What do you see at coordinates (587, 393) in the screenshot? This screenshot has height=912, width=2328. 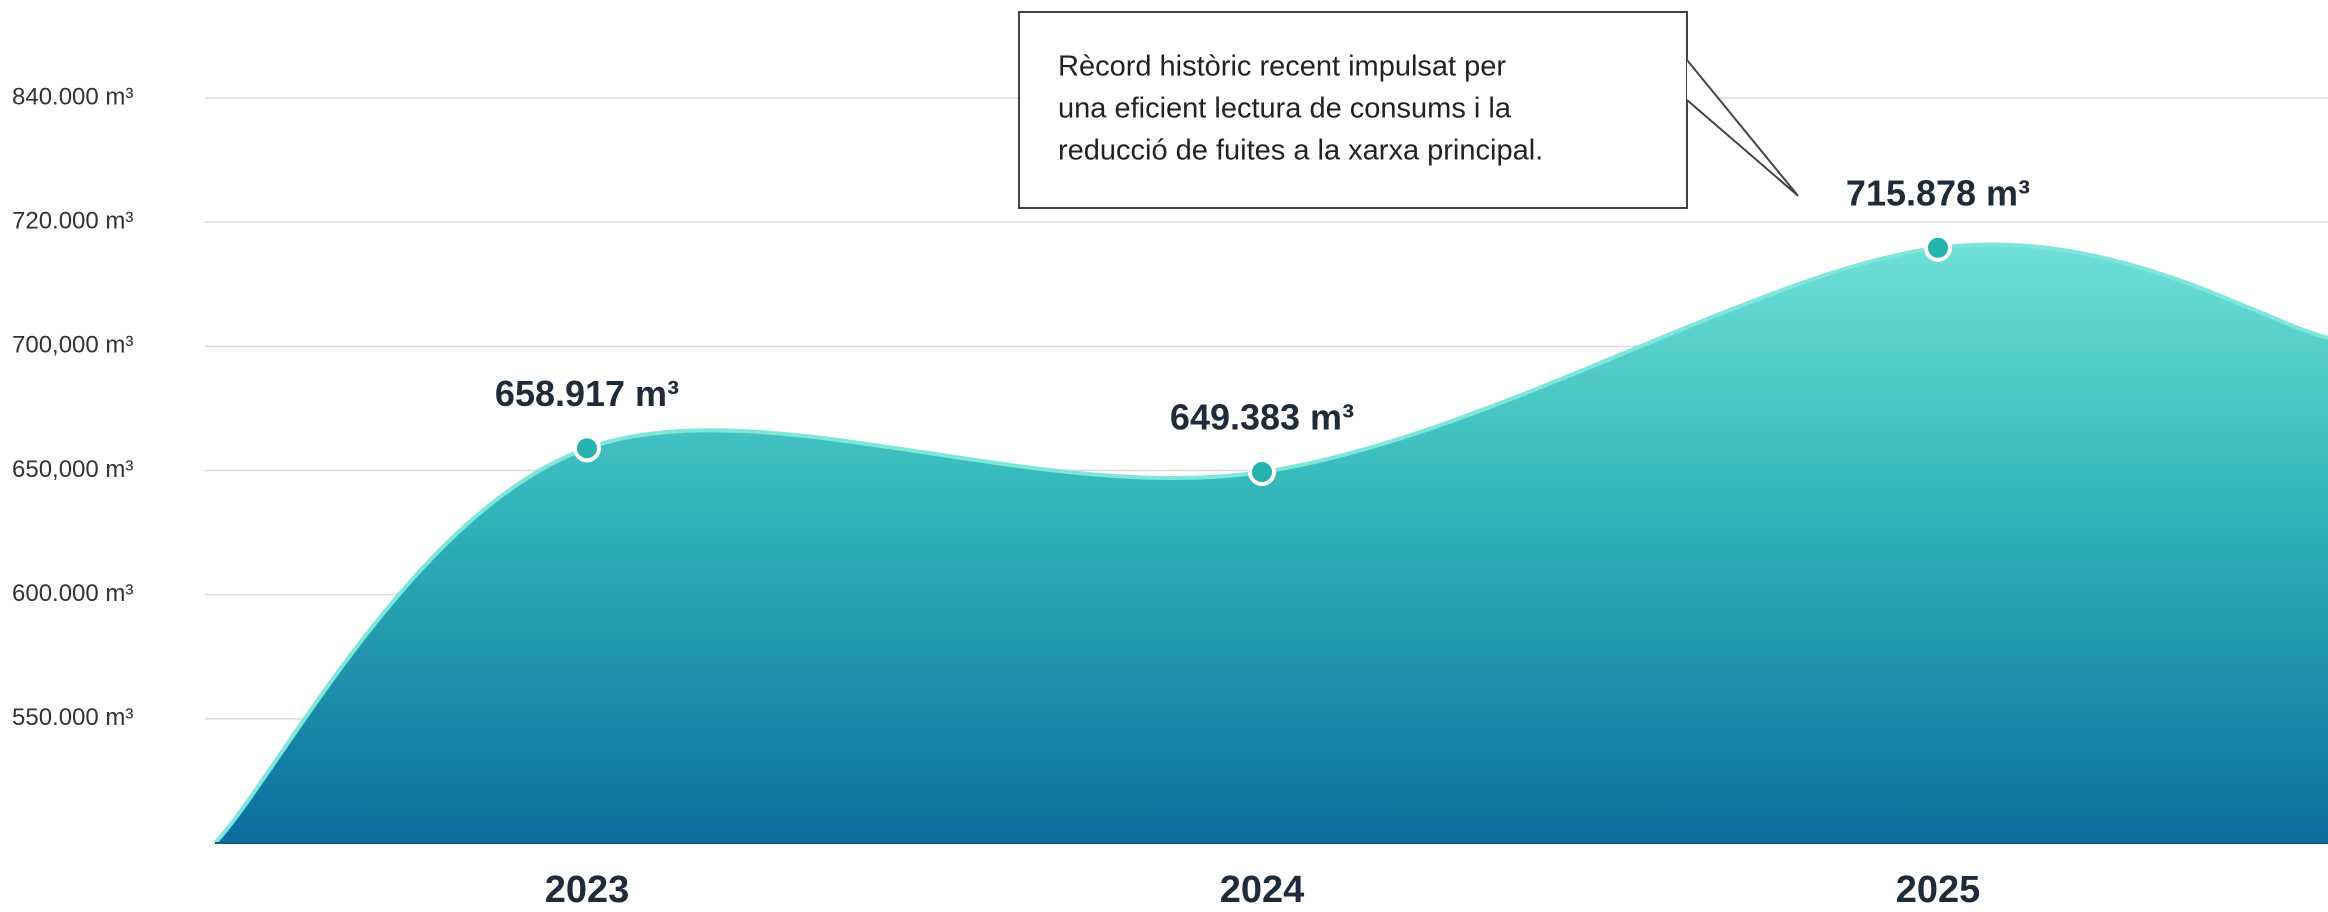 I see `value-label: 658.917 m³` at bounding box center [587, 393].